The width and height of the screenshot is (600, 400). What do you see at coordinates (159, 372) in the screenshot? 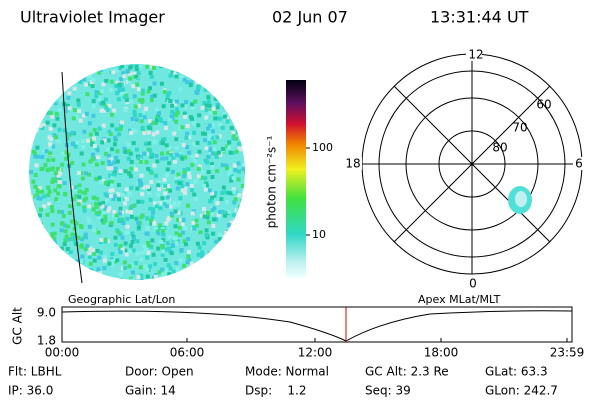
I see `status-field: Door: Open` at bounding box center [159, 372].